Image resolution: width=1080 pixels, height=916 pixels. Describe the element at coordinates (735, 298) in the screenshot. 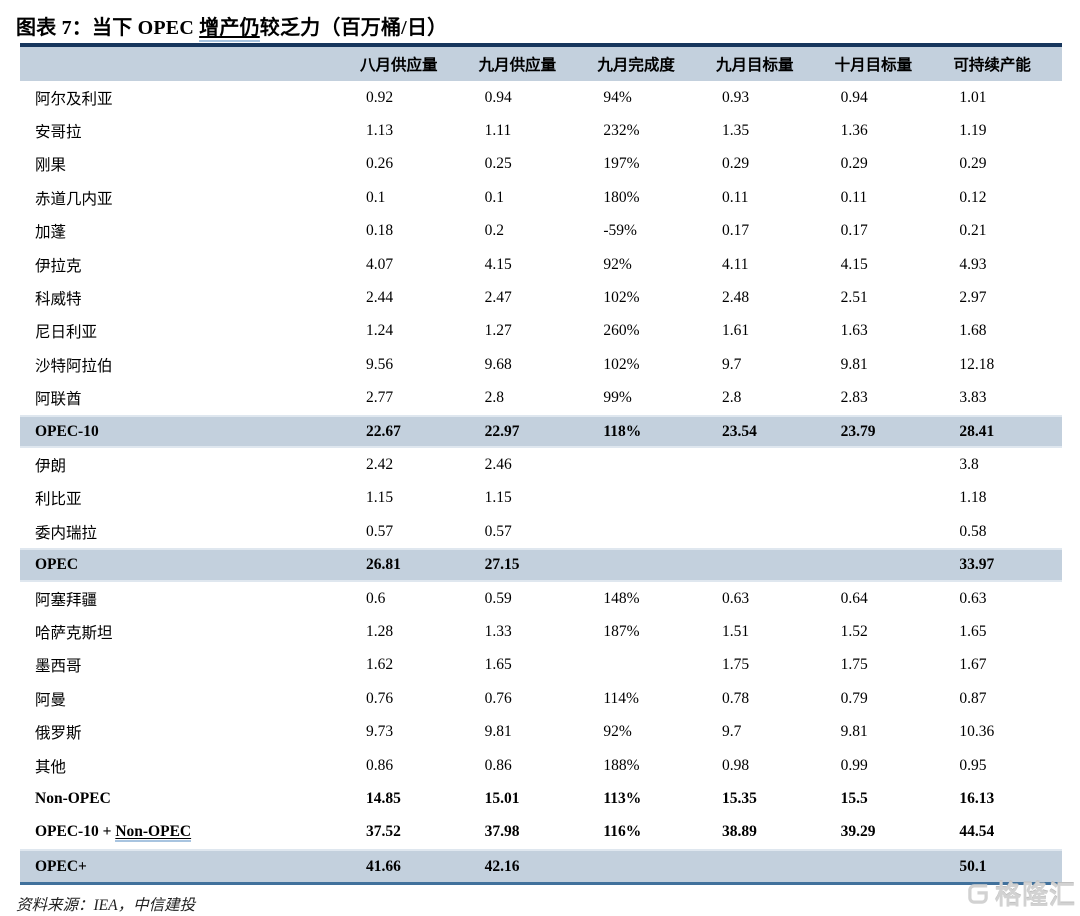

I see `value-cell: 2.48` at that location.